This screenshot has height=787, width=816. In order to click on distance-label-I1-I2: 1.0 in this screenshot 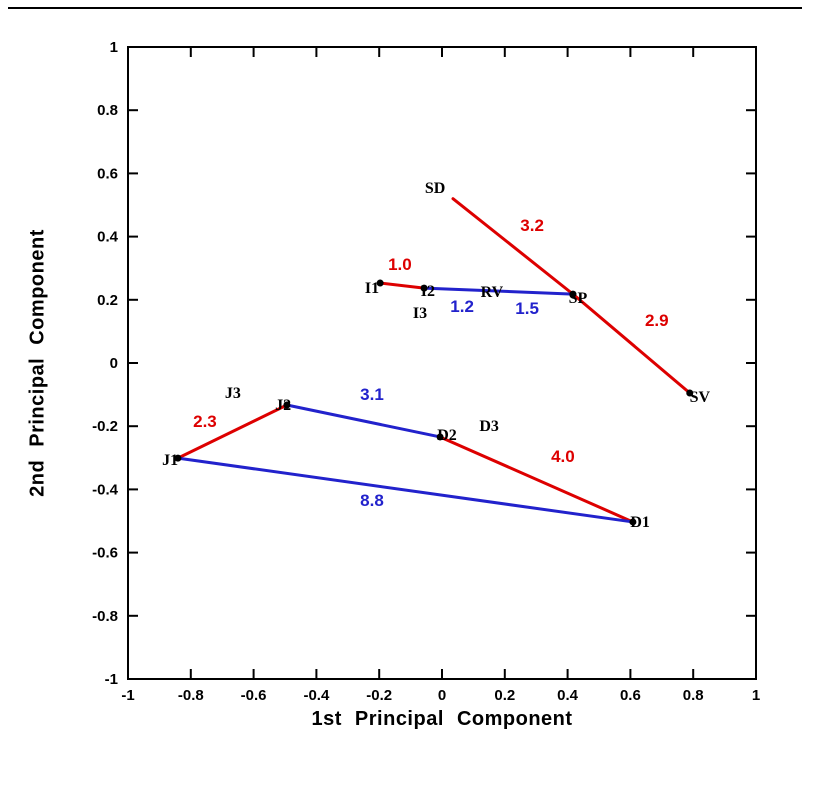, I will do `click(400, 264)`.